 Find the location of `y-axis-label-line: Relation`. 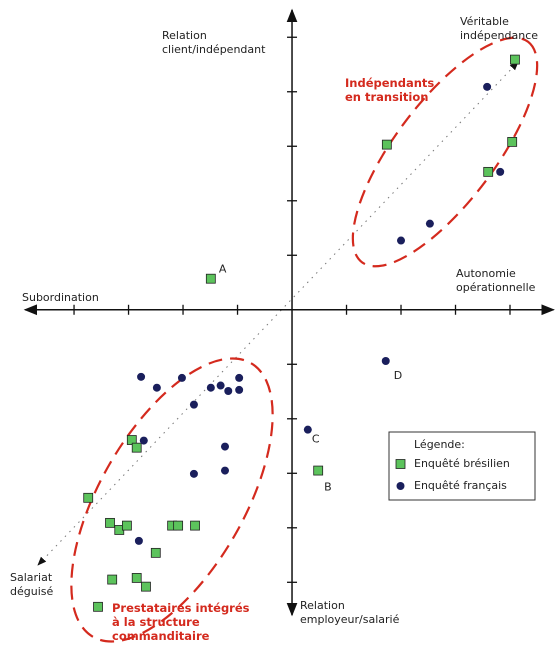

y-axis-label-line: Relation is located at coordinates (184, 35).